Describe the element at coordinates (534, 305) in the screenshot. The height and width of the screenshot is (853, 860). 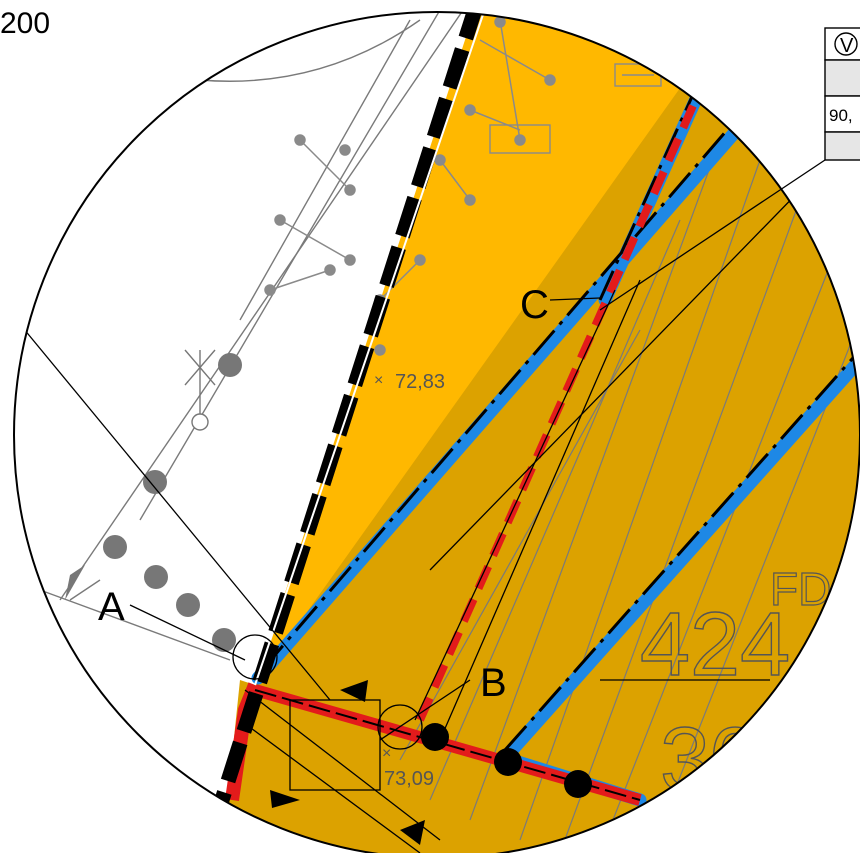
I see `label-c: C` at that location.